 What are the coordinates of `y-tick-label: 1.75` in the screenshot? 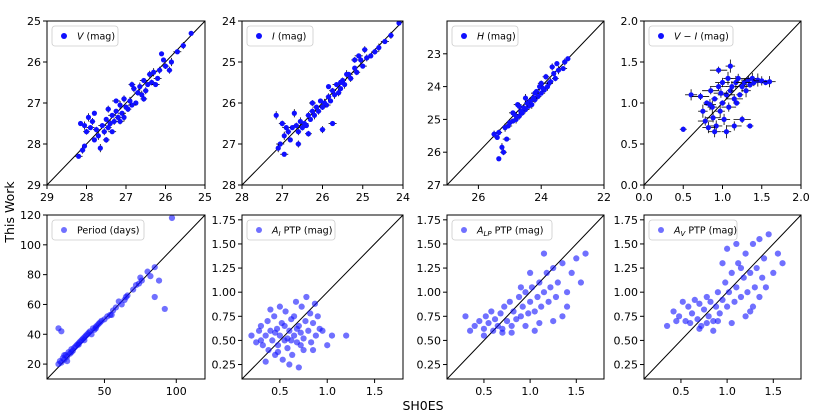 It's located at (429, 220).